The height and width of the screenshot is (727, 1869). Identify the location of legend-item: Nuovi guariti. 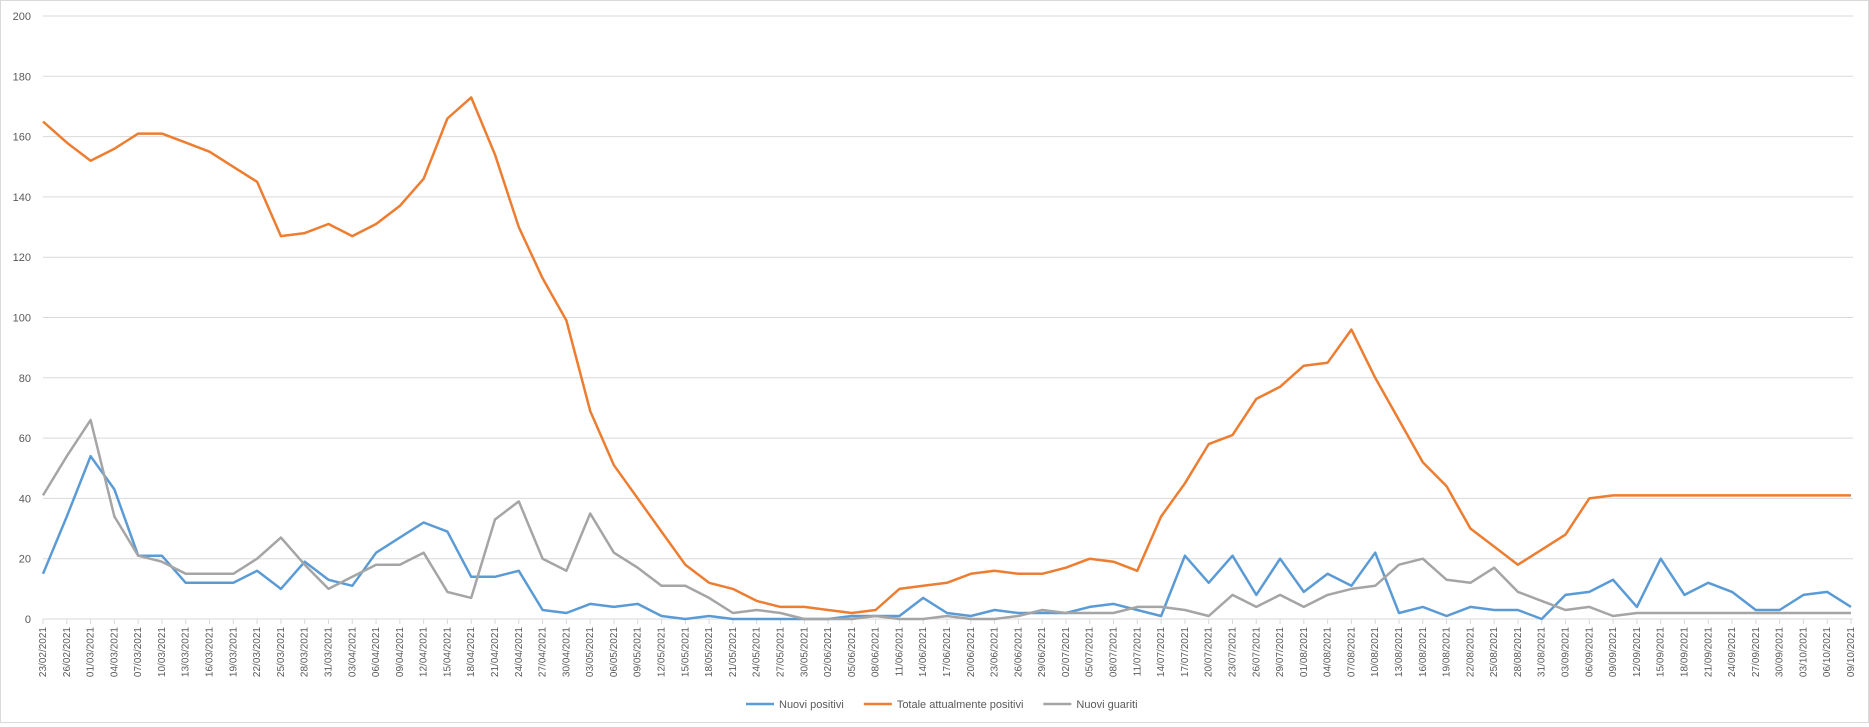
(1090, 705).